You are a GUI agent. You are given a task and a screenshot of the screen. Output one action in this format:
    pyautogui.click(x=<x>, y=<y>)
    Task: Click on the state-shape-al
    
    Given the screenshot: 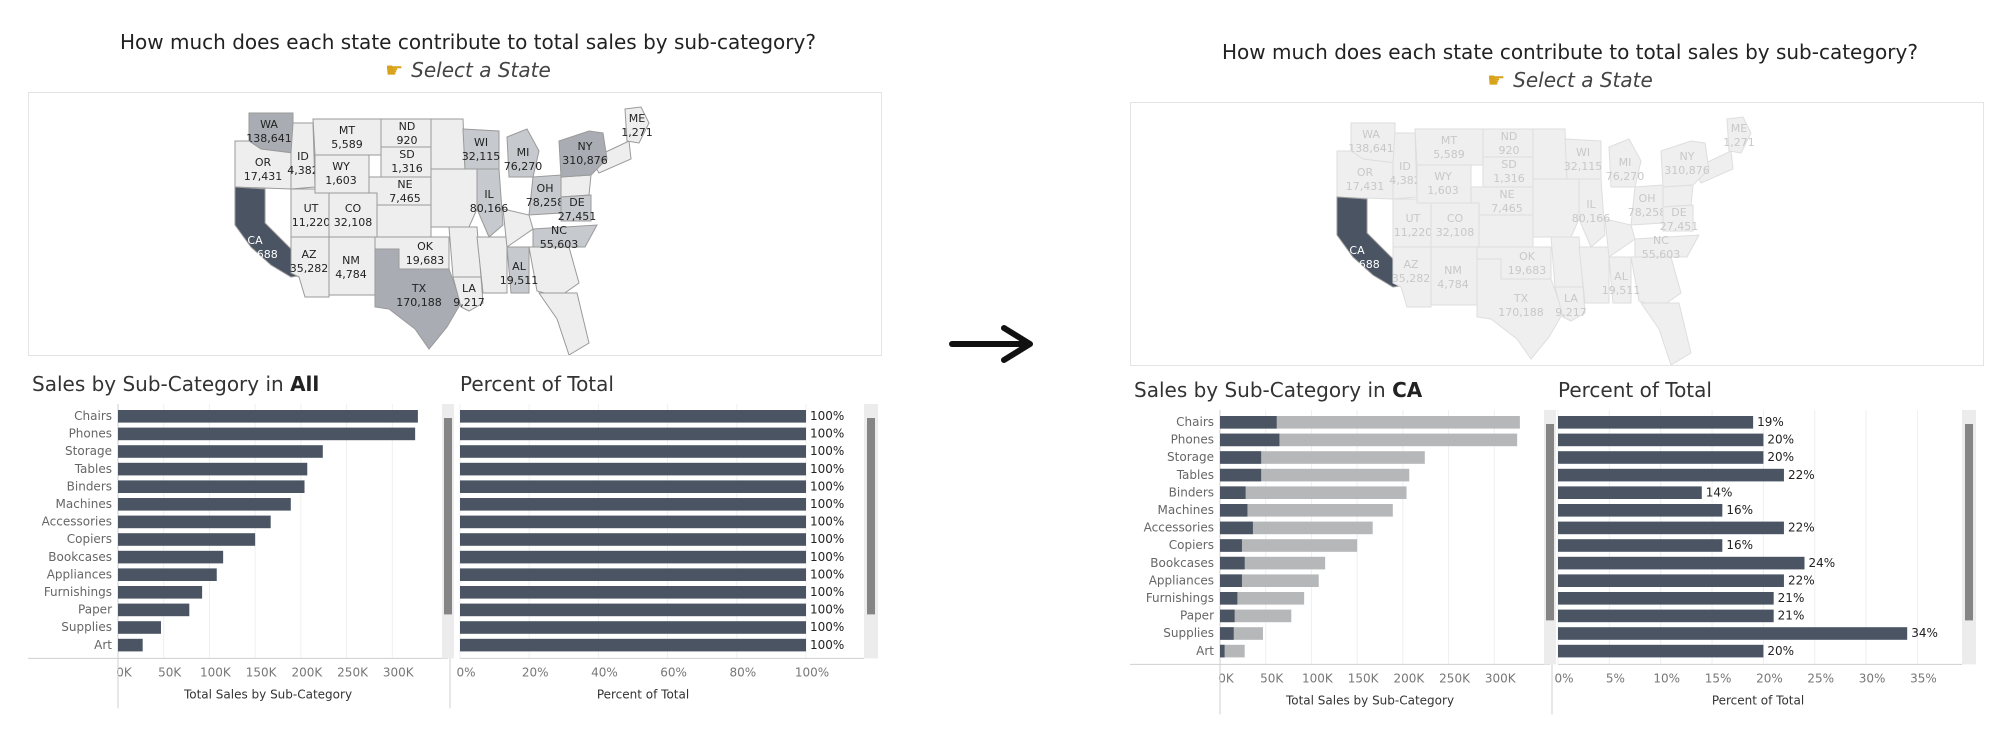 What is the action you would take?
    pyautogui.click(x=518, y=270)
    